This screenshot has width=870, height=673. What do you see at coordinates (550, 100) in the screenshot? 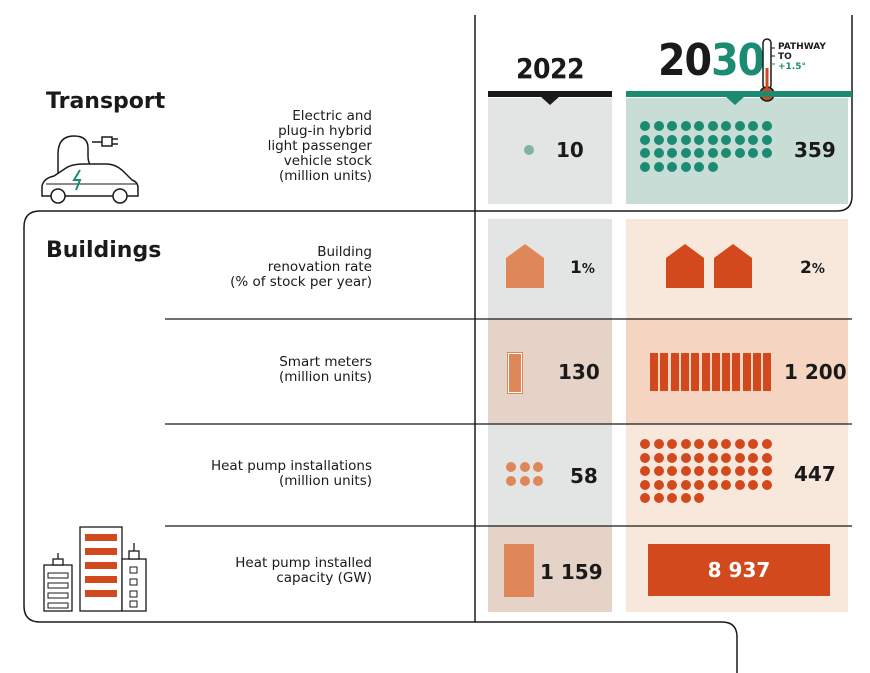
I see `year-2022-pointer` at bounding box center [550, 100].